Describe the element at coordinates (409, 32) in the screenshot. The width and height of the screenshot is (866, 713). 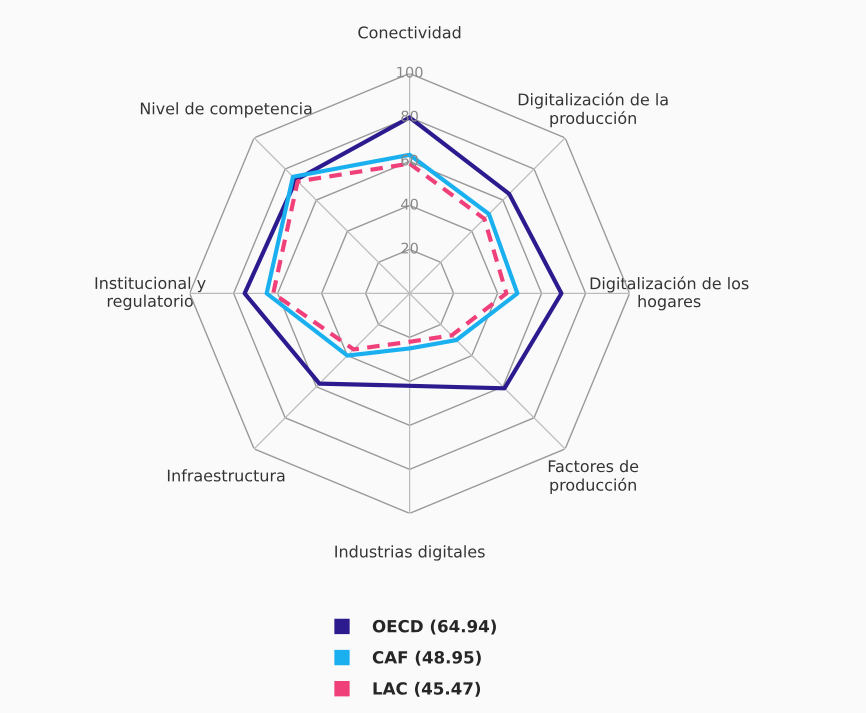
I see `spoke-label: Conectividad` at that location.